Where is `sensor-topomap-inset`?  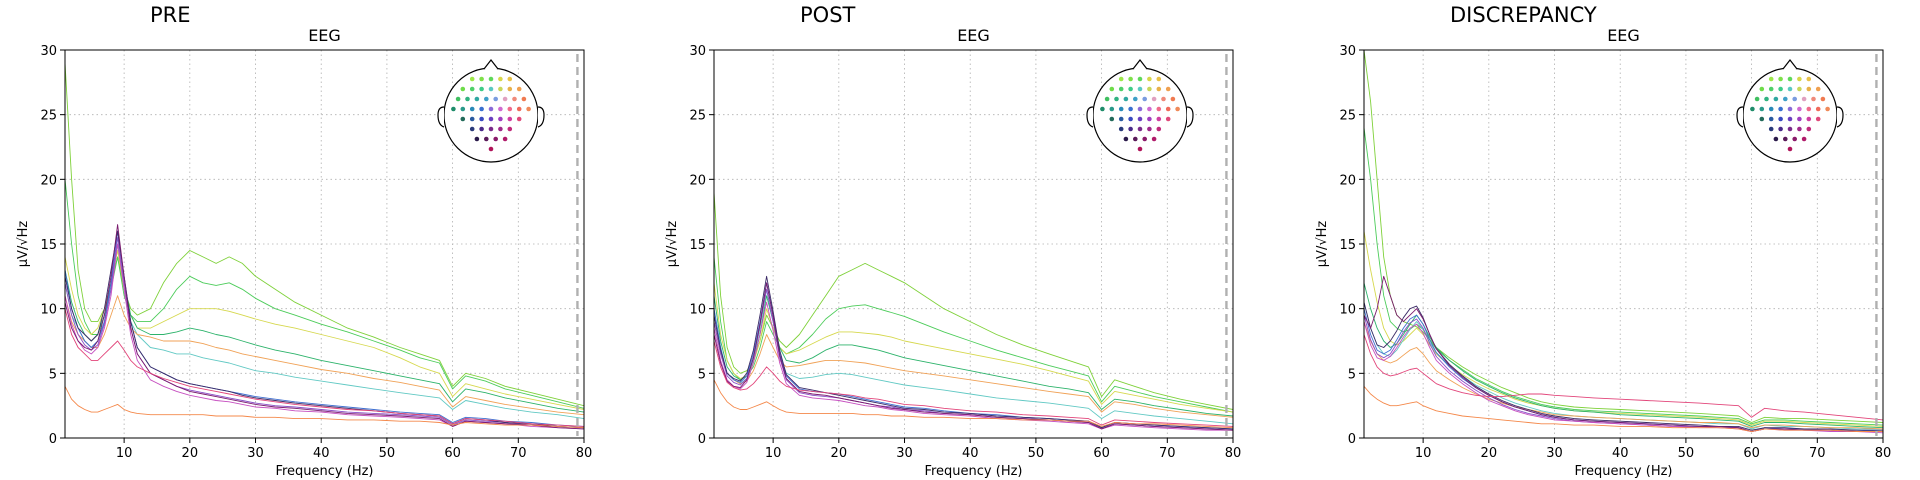
sensor-topomap-inset is located at coordinates (1790, 111).